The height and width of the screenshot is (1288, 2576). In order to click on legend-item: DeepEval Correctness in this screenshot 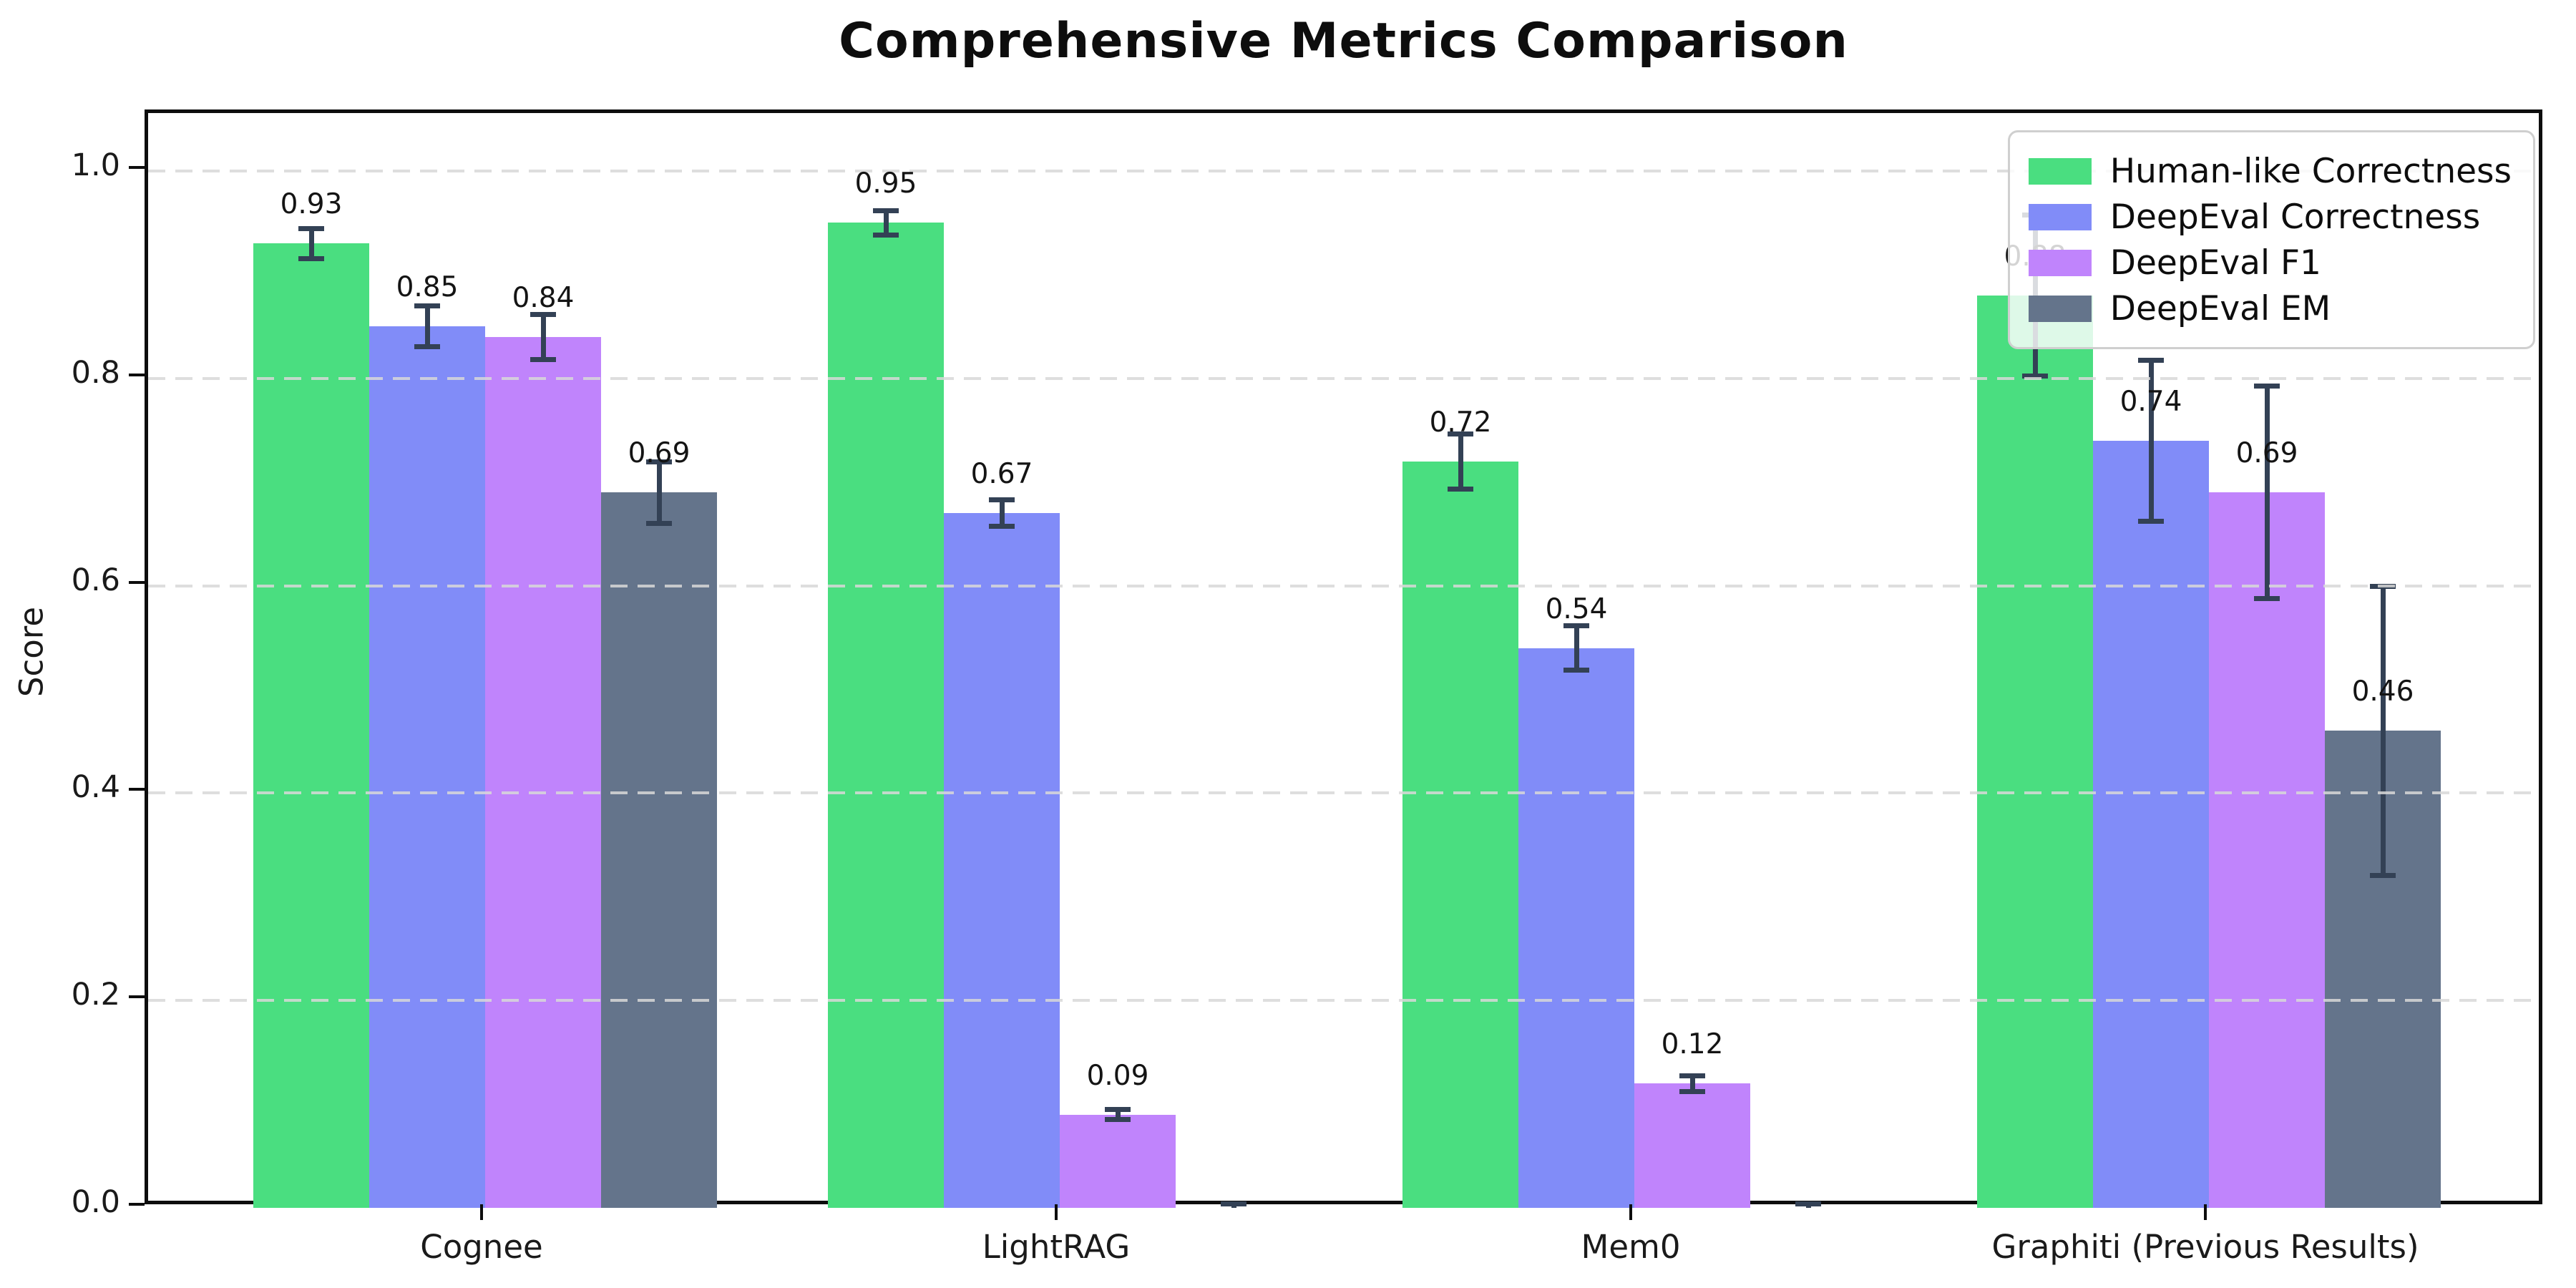, I will do `click(2270, 217)`.